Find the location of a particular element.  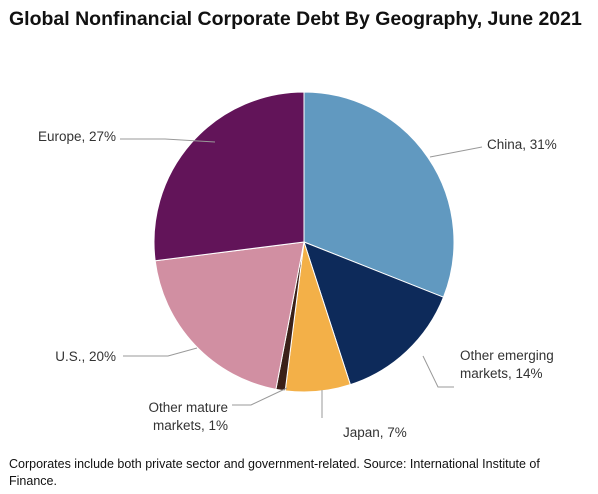

leader-line-europe is located at coordinates (168, 140).